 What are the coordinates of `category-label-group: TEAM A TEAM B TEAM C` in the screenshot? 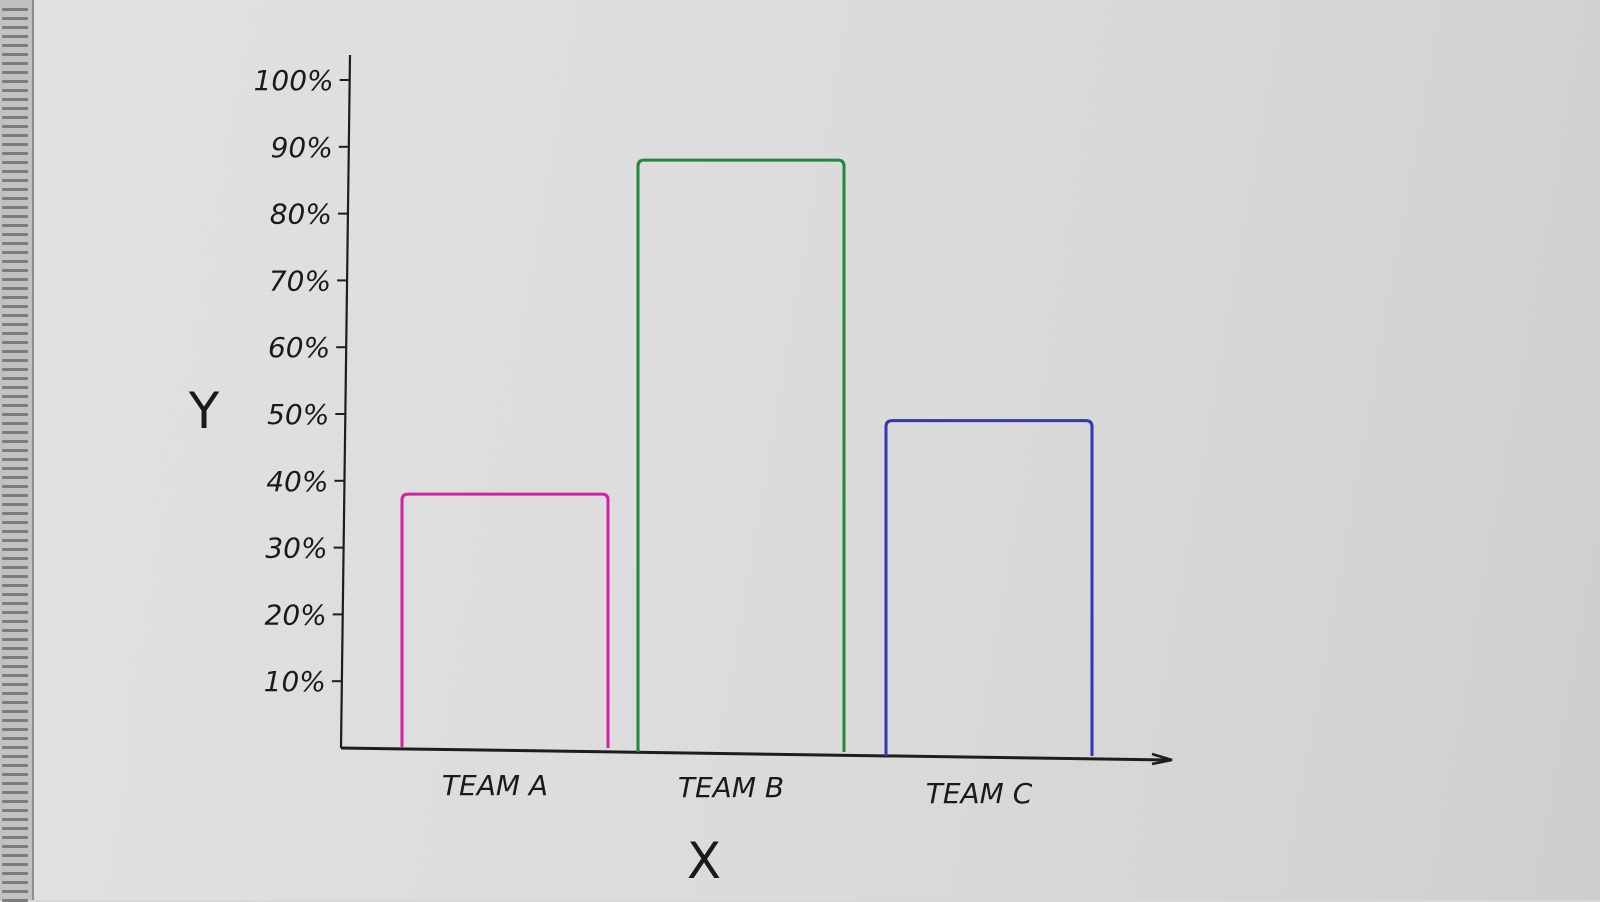 It's located at (737, 789).